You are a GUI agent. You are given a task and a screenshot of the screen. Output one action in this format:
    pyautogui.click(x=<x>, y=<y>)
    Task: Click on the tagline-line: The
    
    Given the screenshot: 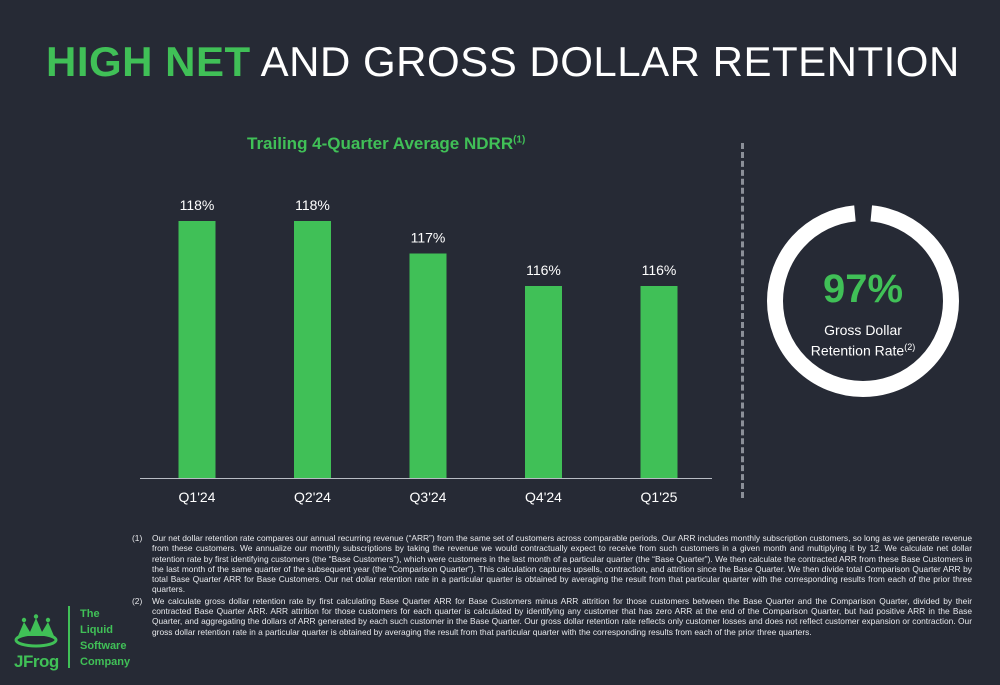 What is the action you would take?
    pyautogui.click(x=90, y=614)
    